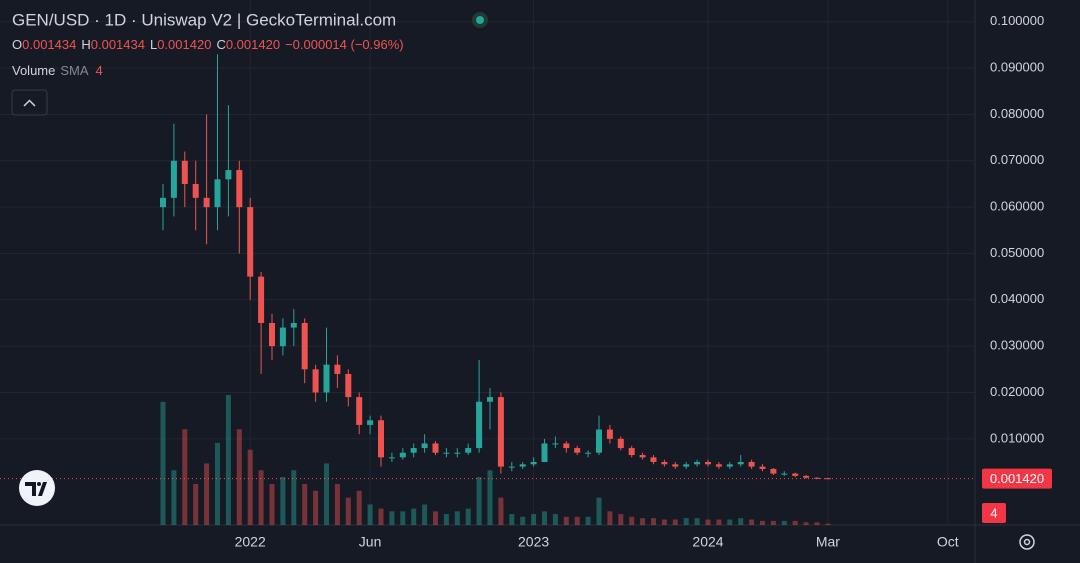  Describe the element at coordinates (1017, 391) in the screenshot. I see `y-tick-label: 0.020000` at that location.